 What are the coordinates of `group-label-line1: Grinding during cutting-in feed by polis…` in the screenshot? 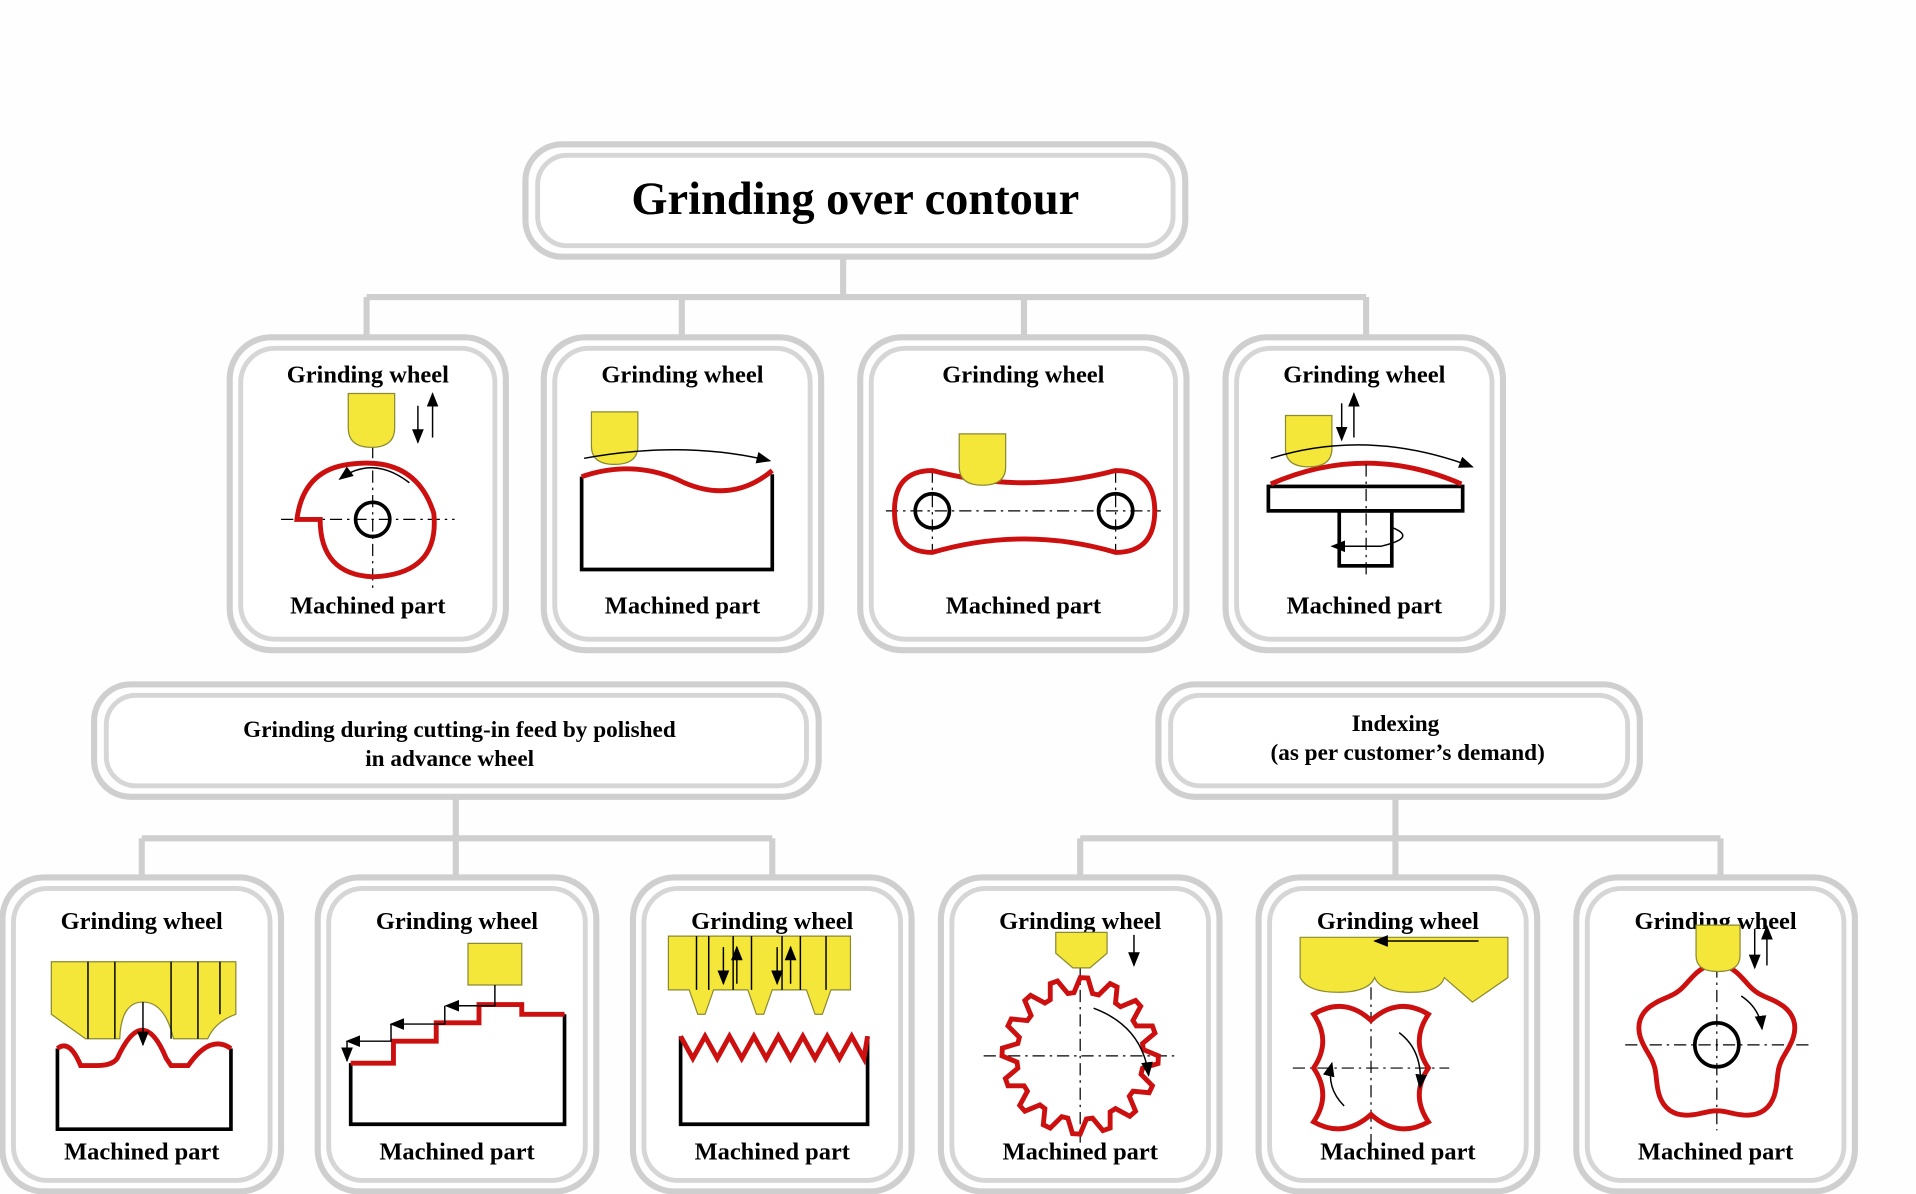 It's located at (459, 730).